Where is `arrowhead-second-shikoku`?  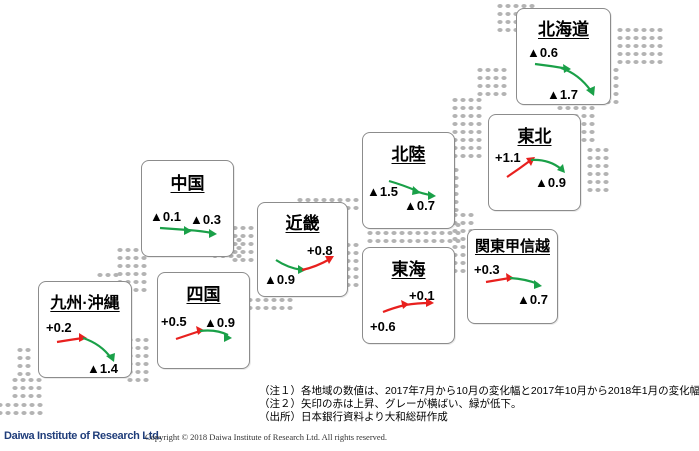 arrowhead-second-shikoku is located at coordinates (228, 337).